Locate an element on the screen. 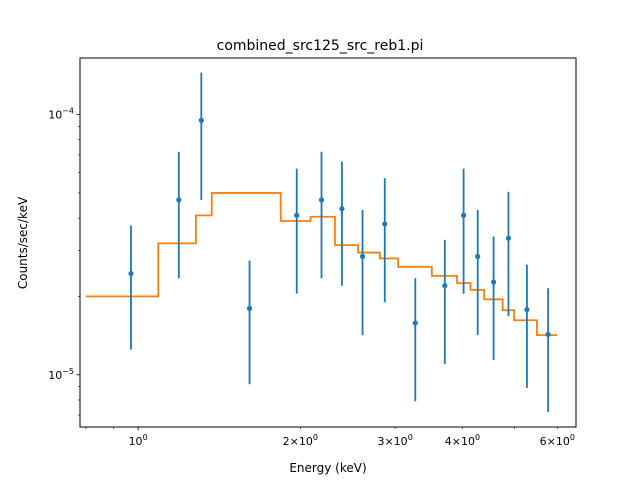  x-tick-label: 2×100 is located at coordinates (300, 440).